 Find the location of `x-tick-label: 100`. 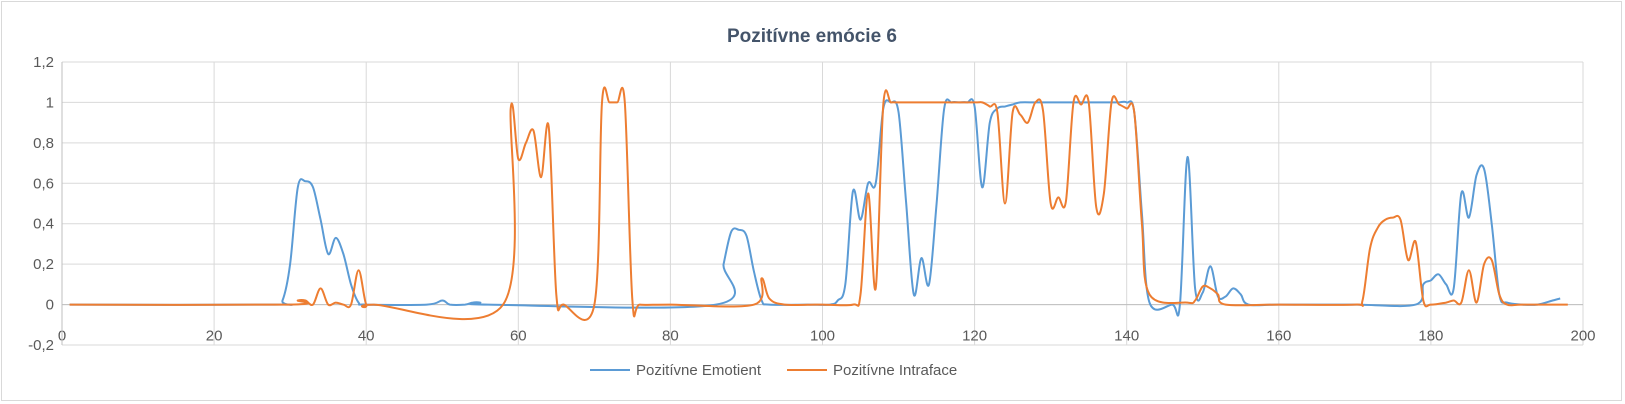

x-tick-label: 100 is located at coordinates (822, 336).